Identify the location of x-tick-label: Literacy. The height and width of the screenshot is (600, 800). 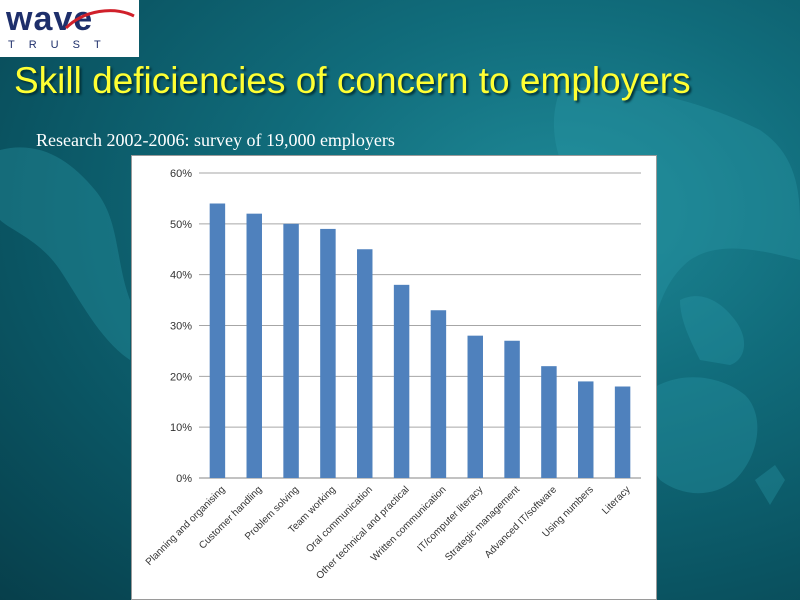
(616, 500).